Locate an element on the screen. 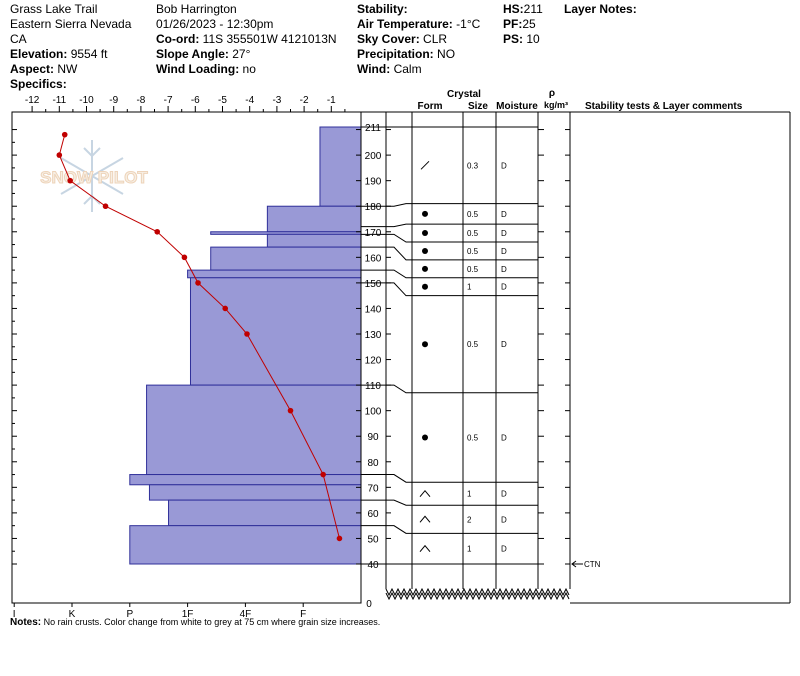 This screenshot has height=676, width=800. height-tick-label: 90 is located at coordinates (373, 437).